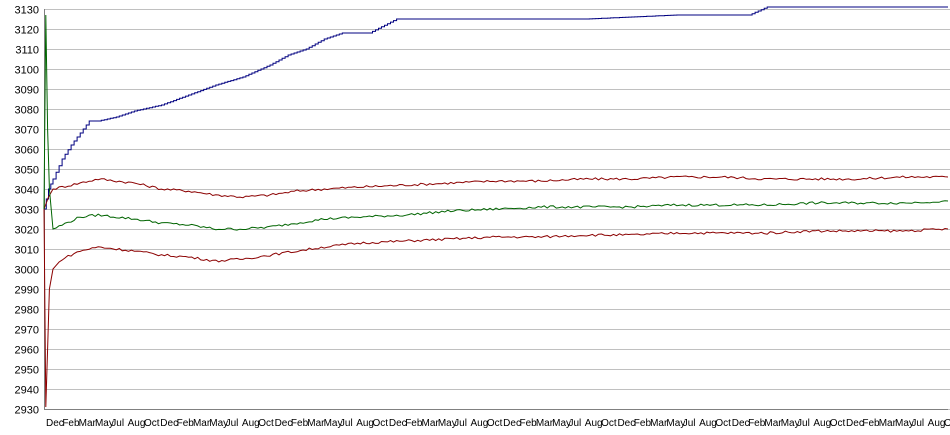 This screenshot has width=950, height=435. Describe the element at coordinates (27, 31) in the screenshot. I see `y-tick-label: 3120` at that location.